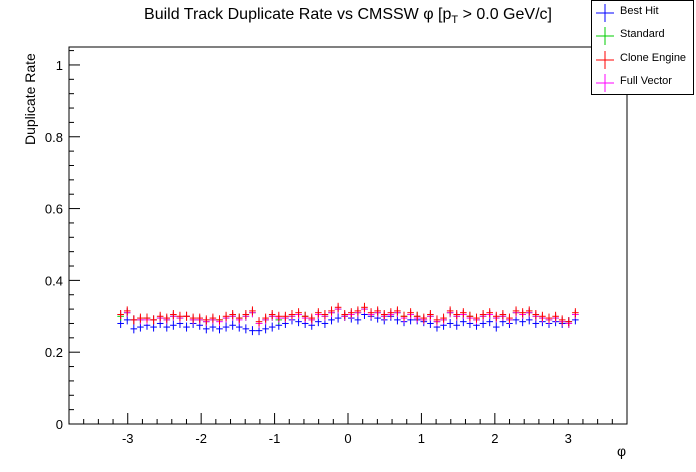 This screenshot has width=696, height=472. Describe the element at coordinates (494, 438) in the screenshot. I see `x-tick-label: 2` at that location.